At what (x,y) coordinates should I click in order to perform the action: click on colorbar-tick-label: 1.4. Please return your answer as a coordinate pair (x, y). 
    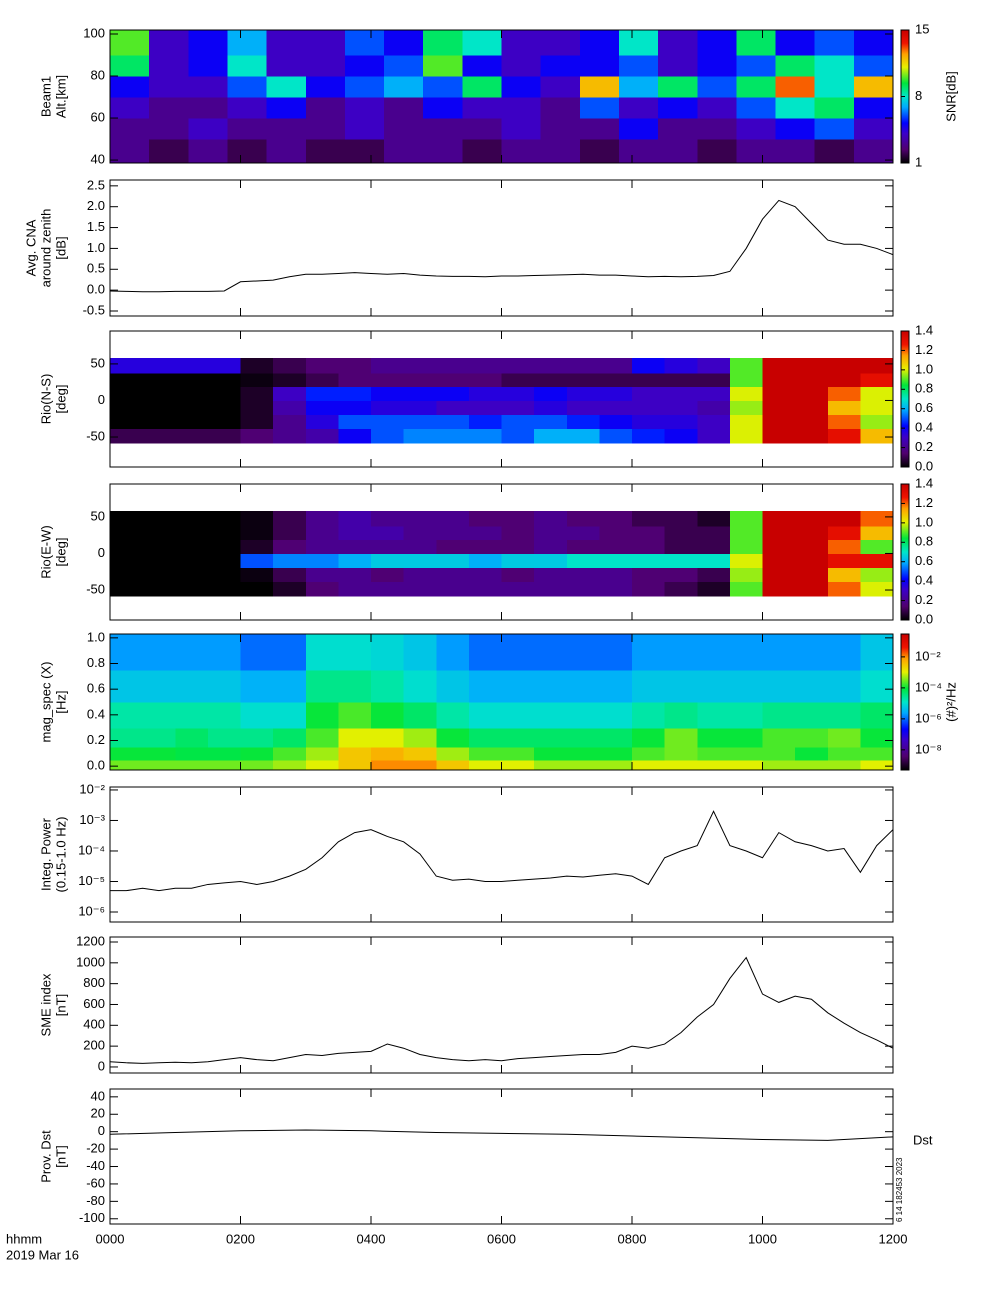
    Looking at the image, I should click on (924, 482).